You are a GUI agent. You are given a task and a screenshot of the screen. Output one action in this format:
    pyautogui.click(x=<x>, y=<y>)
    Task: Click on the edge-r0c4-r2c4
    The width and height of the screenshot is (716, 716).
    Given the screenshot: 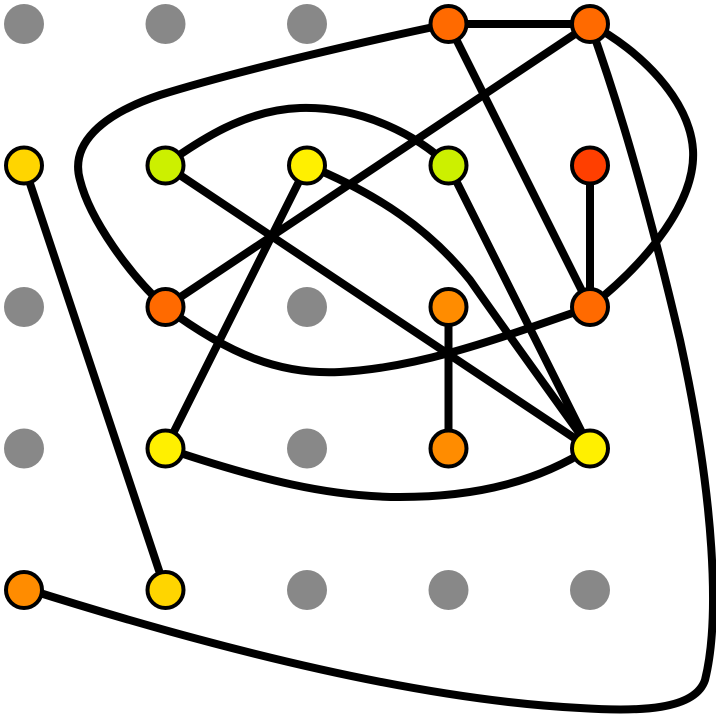 What is the action you would take?
    pyautogui.click(x=642, y=165)
    